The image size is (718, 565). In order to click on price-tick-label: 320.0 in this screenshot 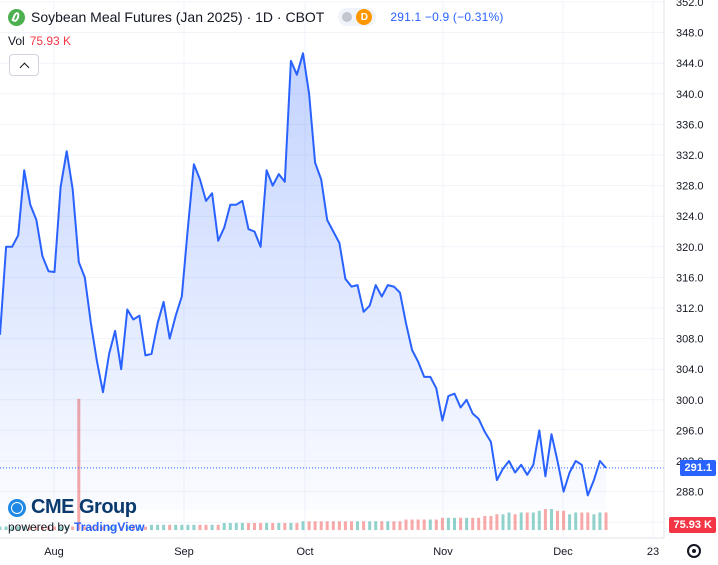, I will do `click(690, 248)`.